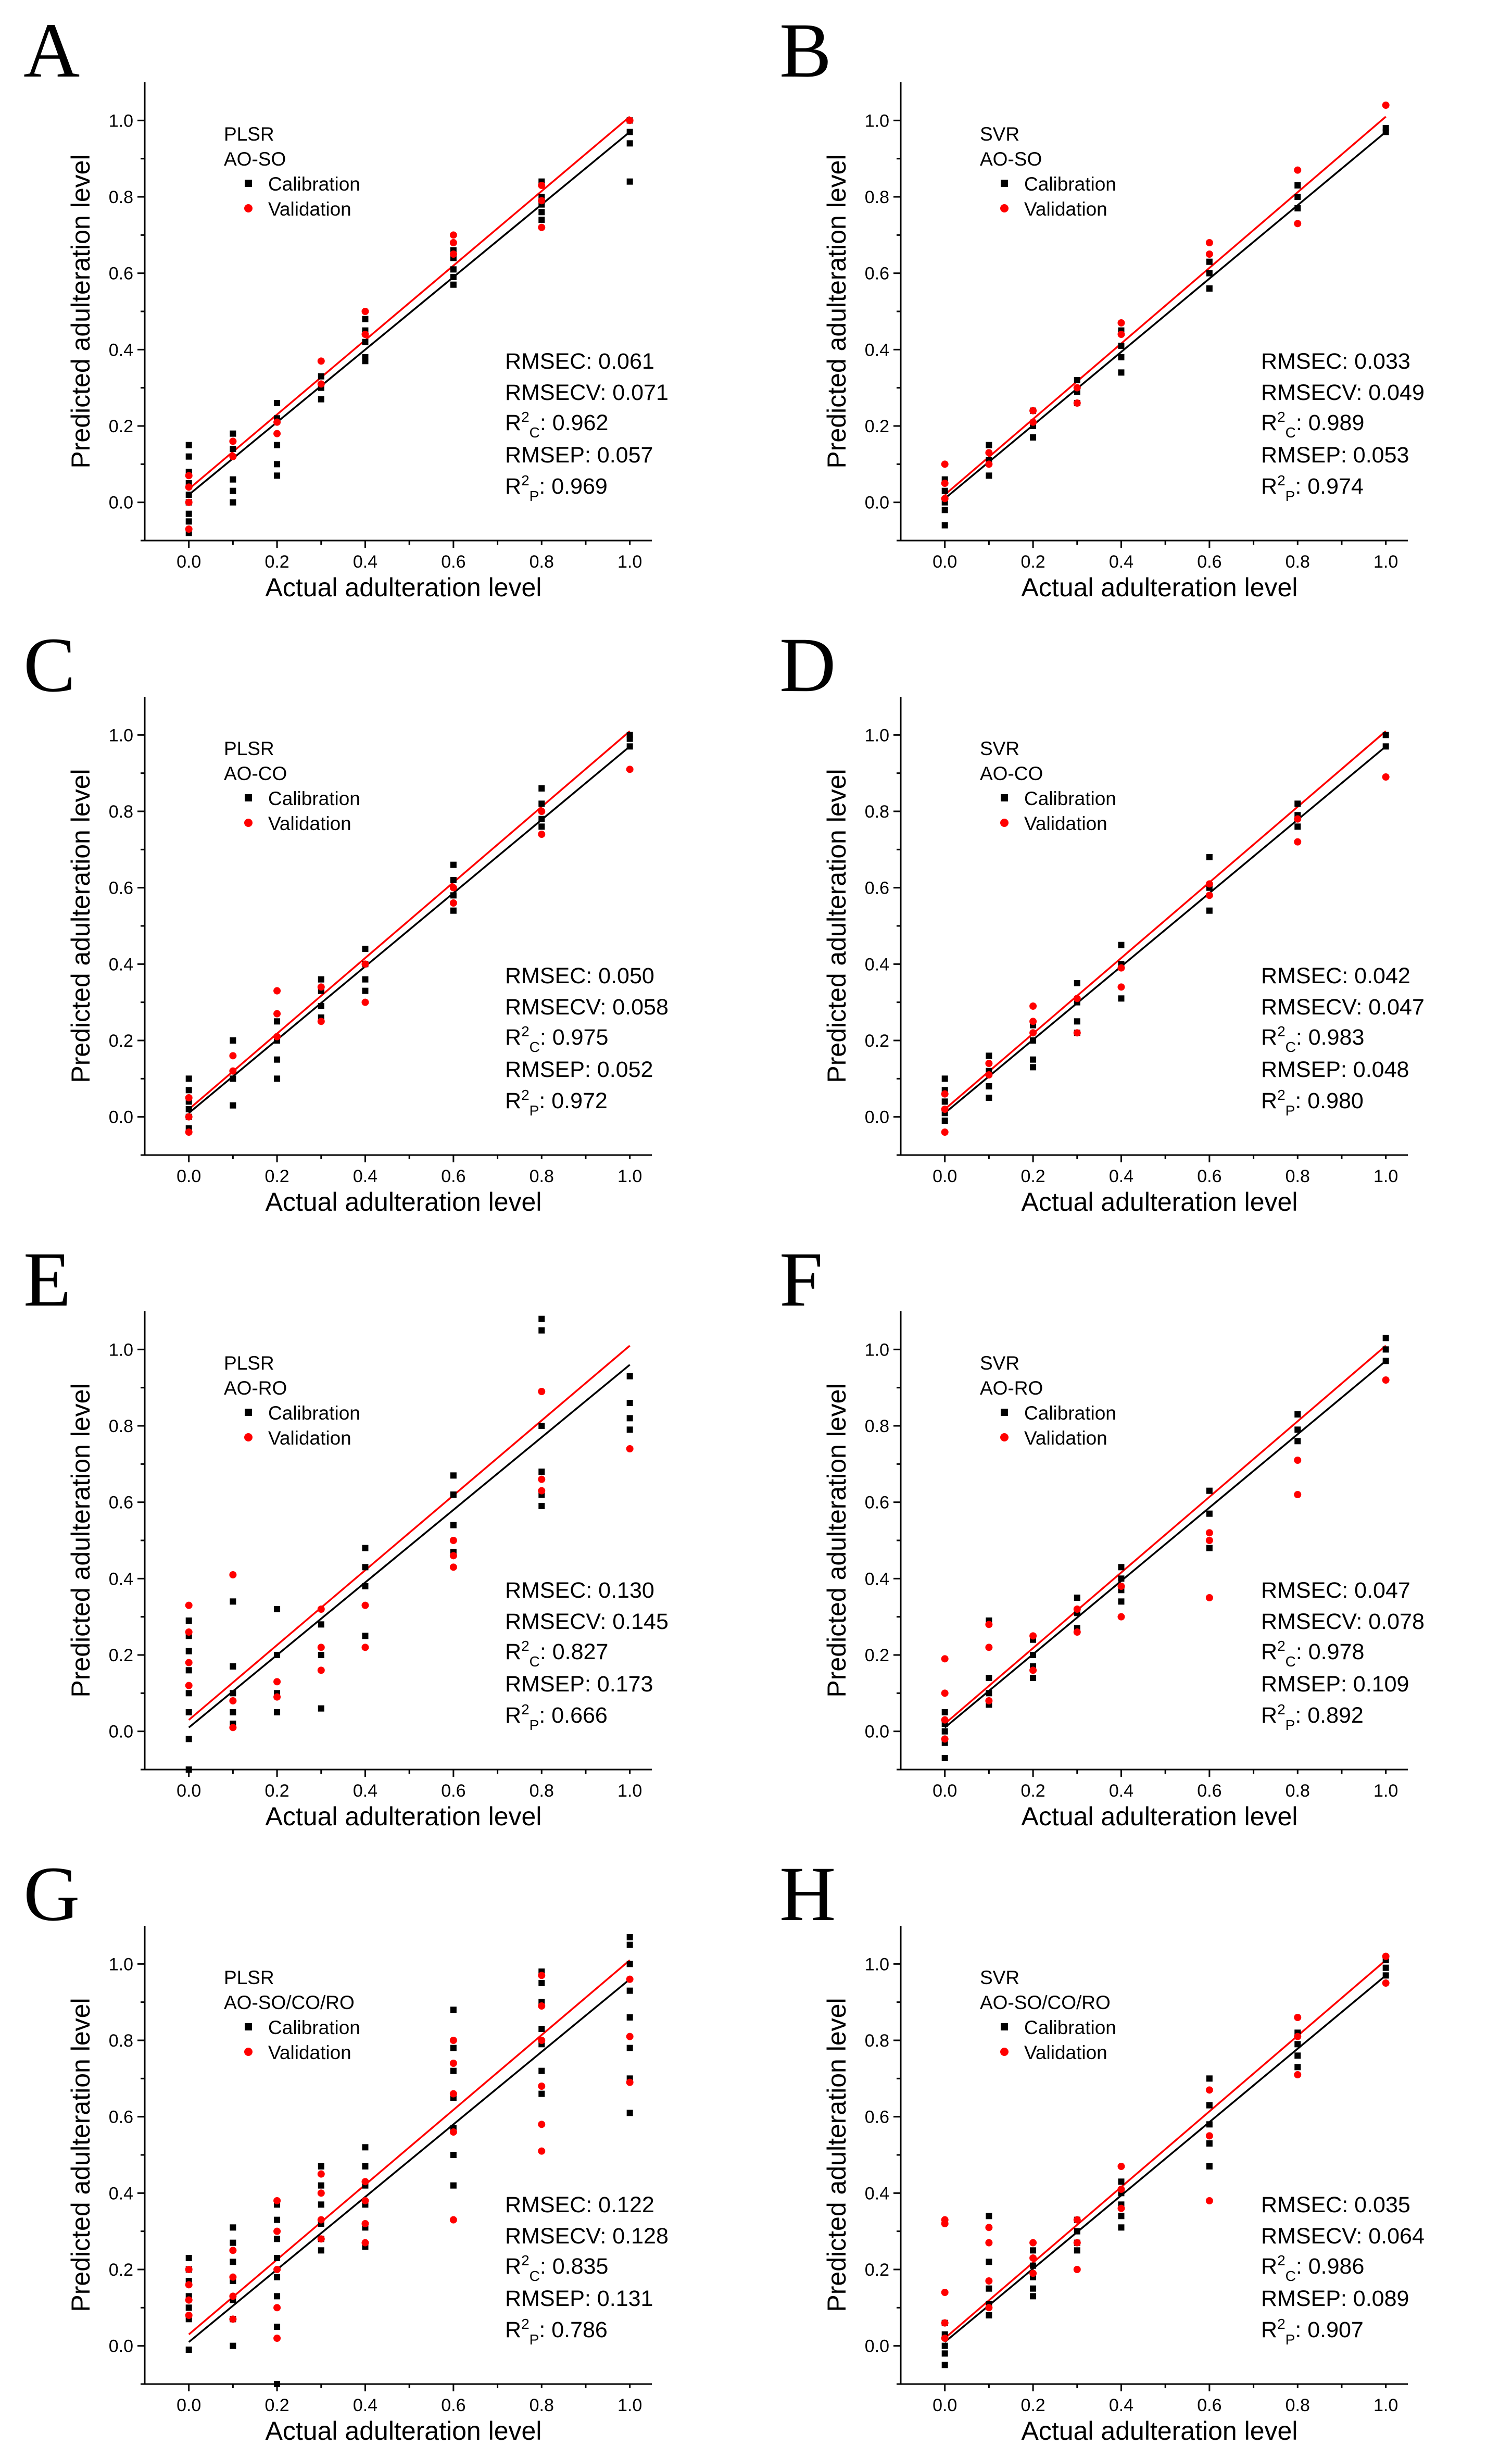 The image size is (1512, 2458). What do you see at coordinates (81, 2155) in the screenshot?
I see `y-axis-title: Predicted adulteration level` at bounding box center [81, 2155].